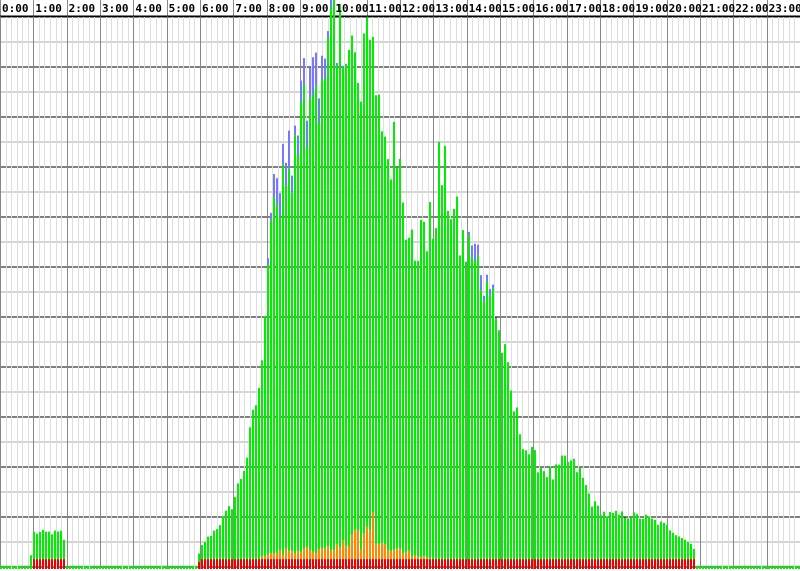 The height and width of the screenshot is (571, 800). Describe the element at coordinates (282, 8) in the screenshot. I see `x-tick-label: 8:00` at that location.